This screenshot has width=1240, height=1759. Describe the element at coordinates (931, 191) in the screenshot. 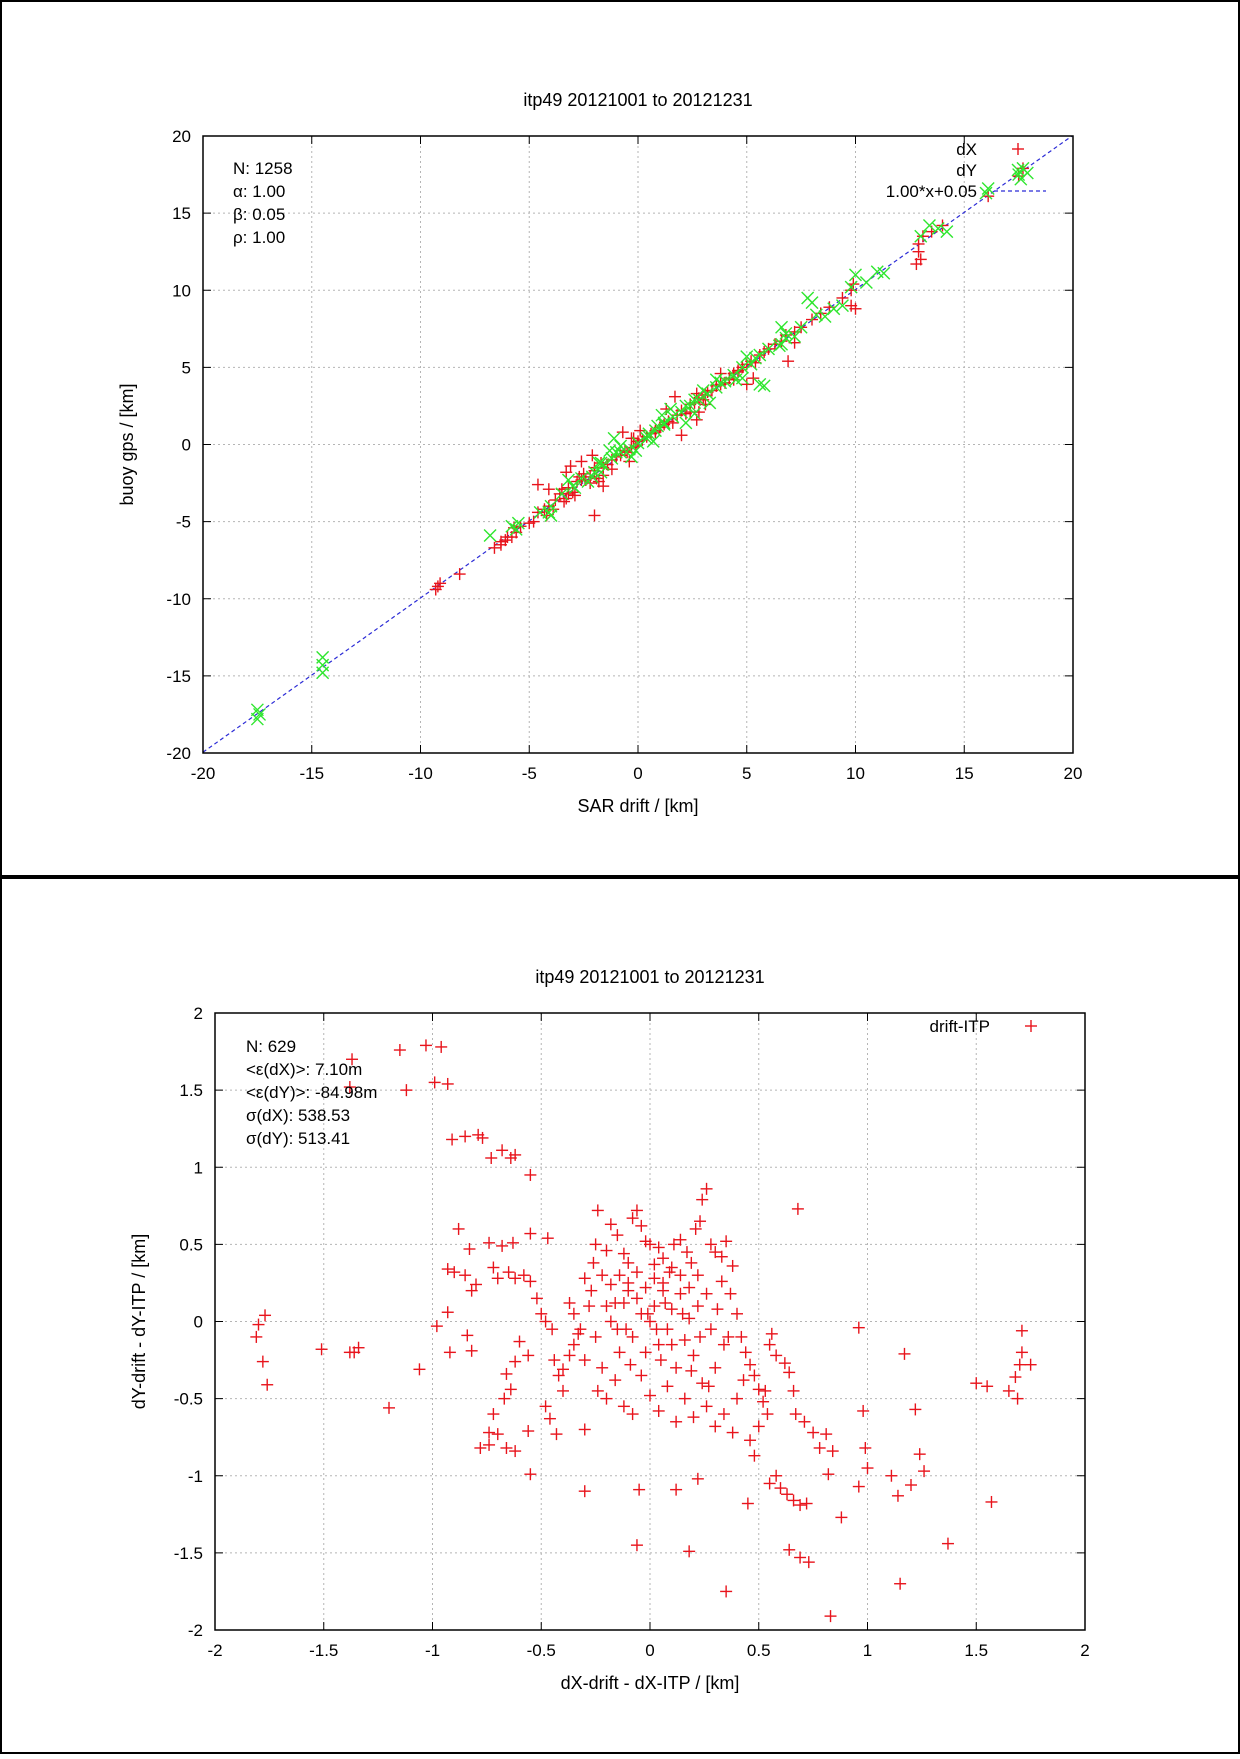

I see `legend-label: 1.00*x+0.05` at that location.